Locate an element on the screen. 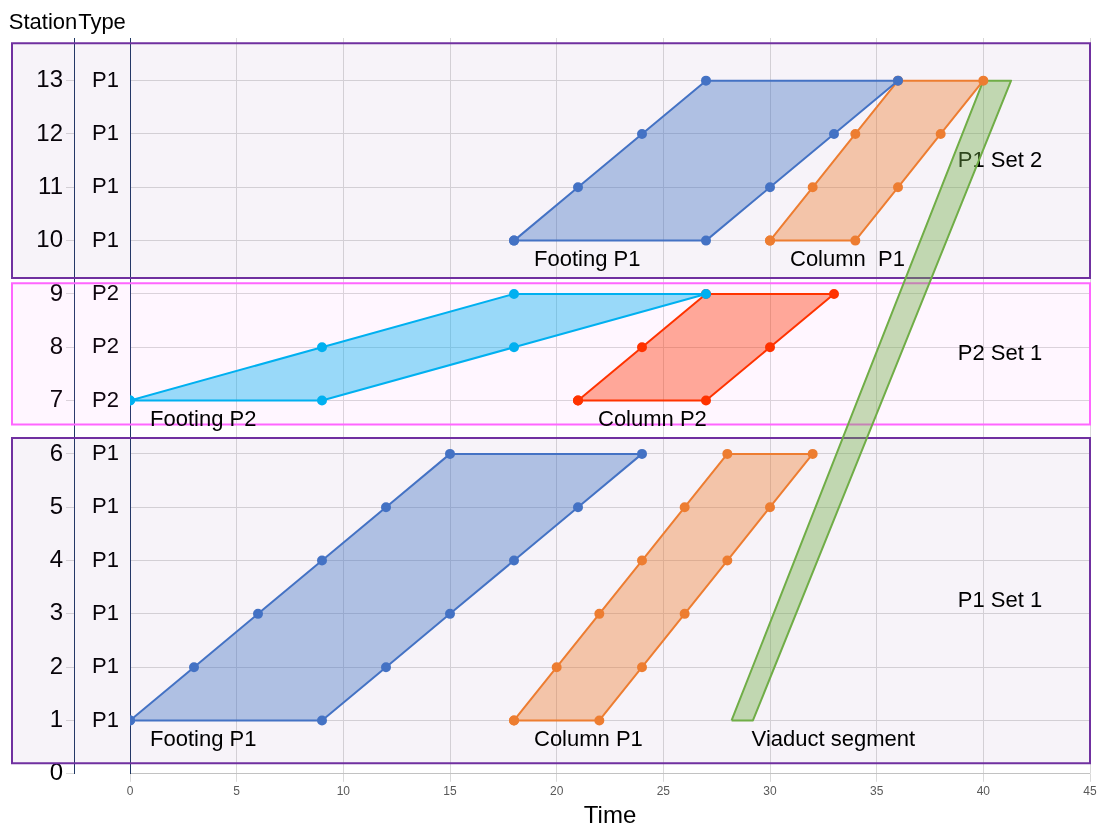  band-label: P1 Set 1 is located at coordinates (1000, 599).